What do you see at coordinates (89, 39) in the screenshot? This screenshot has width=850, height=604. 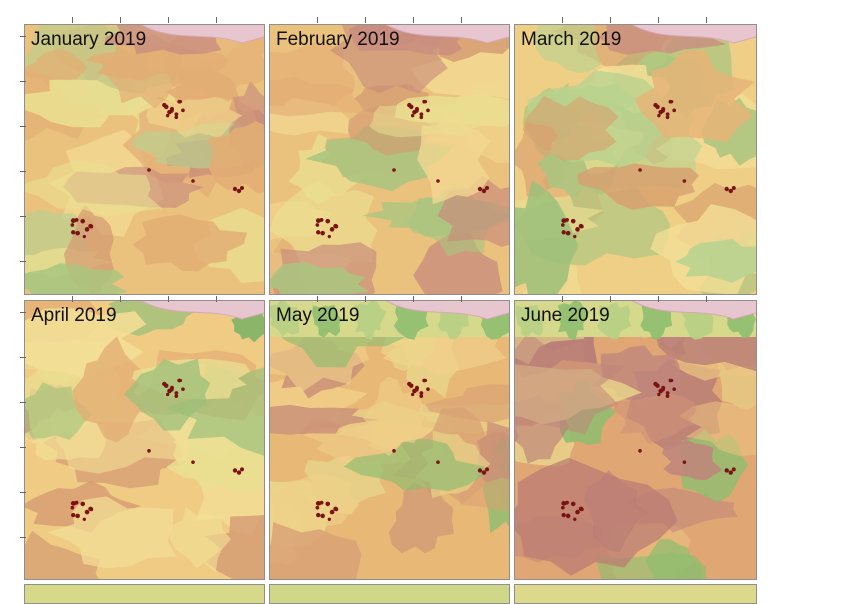 I see `panel-title-january: January 2019` at bounding box center [89, 39].